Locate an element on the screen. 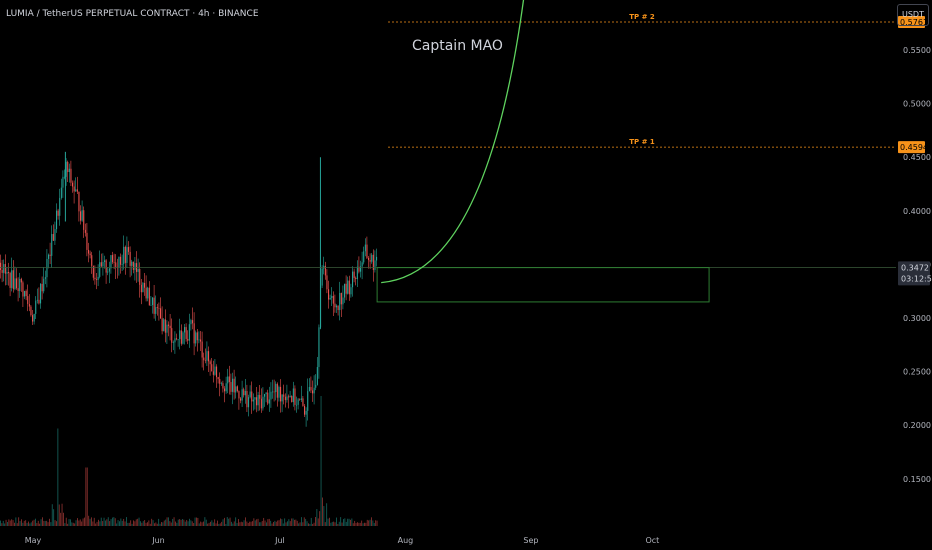  y-tick-label: 0.5500 is located at coordinates (917, 50).